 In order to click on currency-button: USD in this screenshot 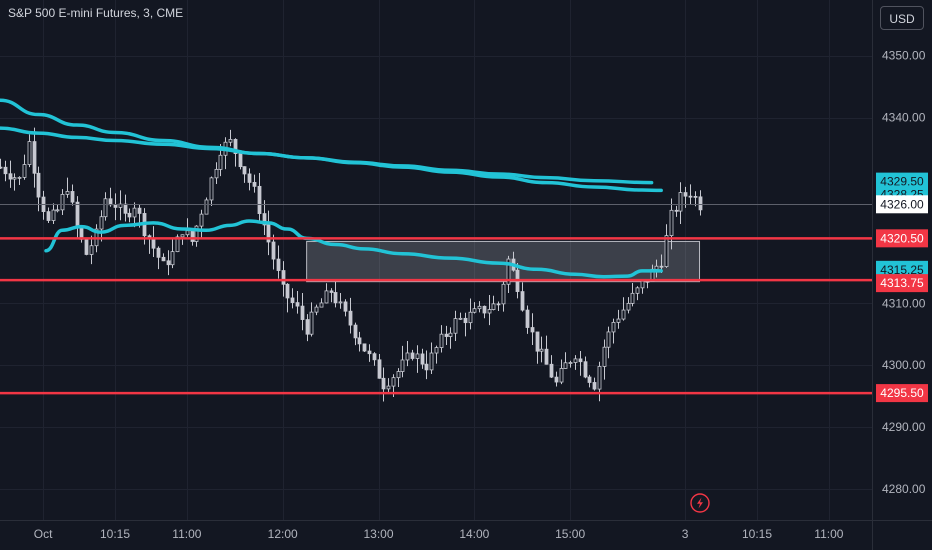, I will do `click(902, 18)`.